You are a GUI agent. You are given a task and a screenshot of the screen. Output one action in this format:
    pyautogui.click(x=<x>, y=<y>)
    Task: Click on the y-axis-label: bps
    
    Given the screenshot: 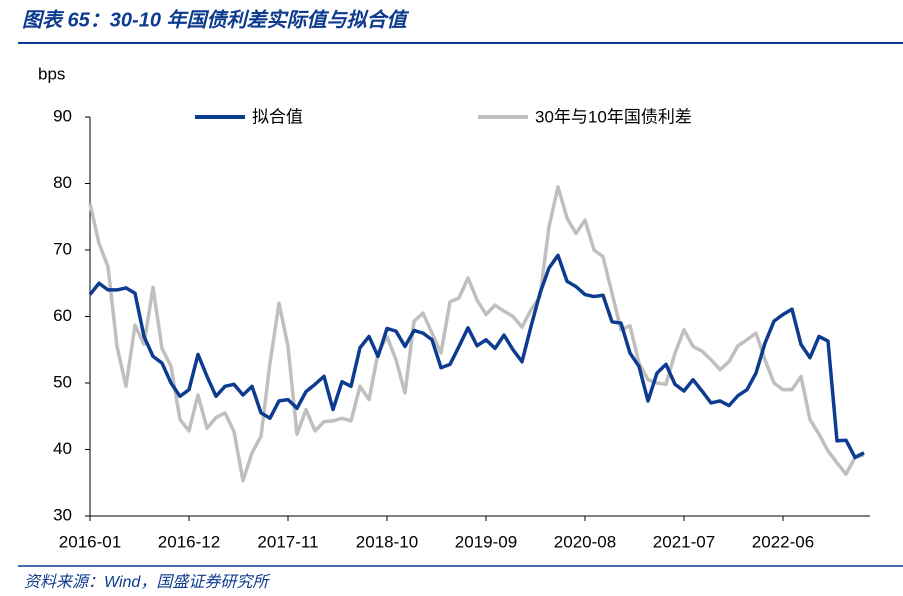 What is the action you would take?
    pyautogui.click(x=51, y=73)
    